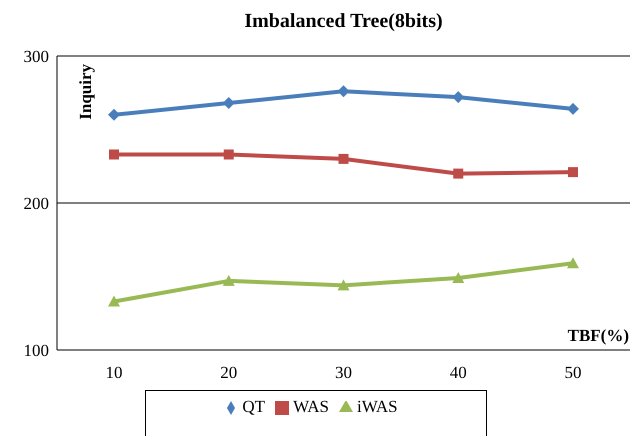 The height and width of the screenshot is (436, 631). What do you see at coordinates (229, 372) in the screenshot?
I see `x-tick-label: 20` at bounding box center [229, 372].